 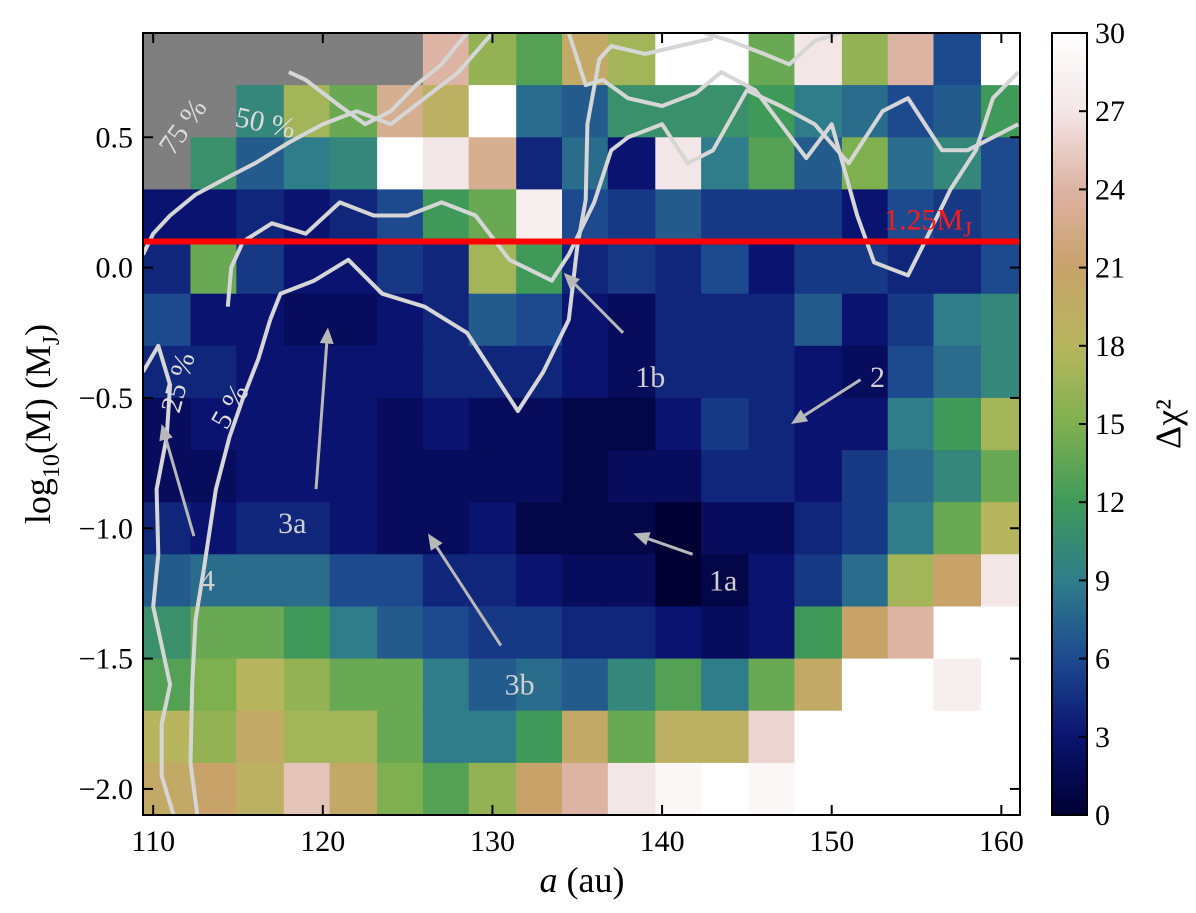 What do you see at coordinates (591, 880) in the screenshot?
I see `x-axis-title-unit: (au)` at bounding box center [591, 880].